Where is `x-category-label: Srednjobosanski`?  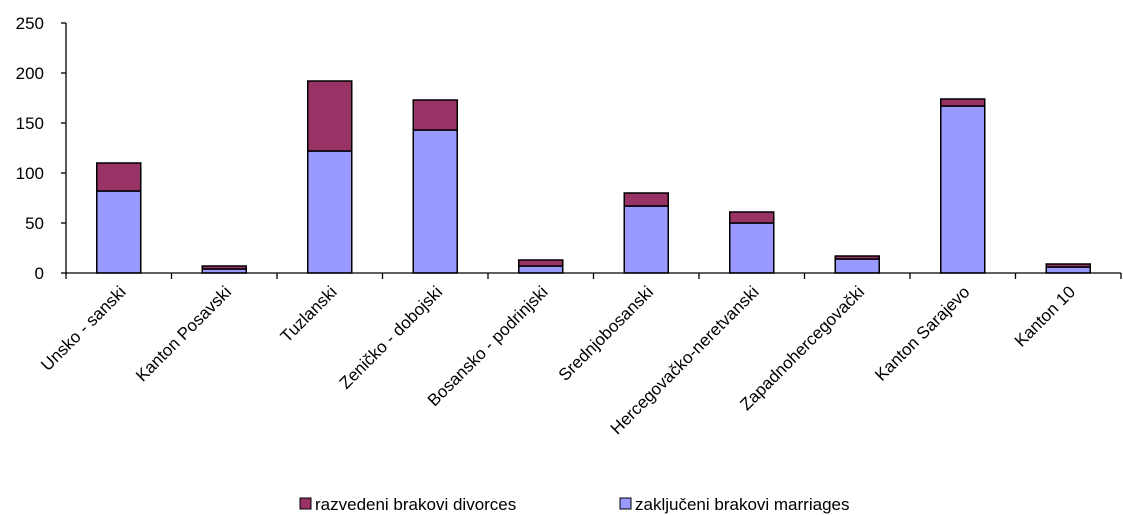
x-category-label: Srednjobosanski is located at coordinates (606, 333).